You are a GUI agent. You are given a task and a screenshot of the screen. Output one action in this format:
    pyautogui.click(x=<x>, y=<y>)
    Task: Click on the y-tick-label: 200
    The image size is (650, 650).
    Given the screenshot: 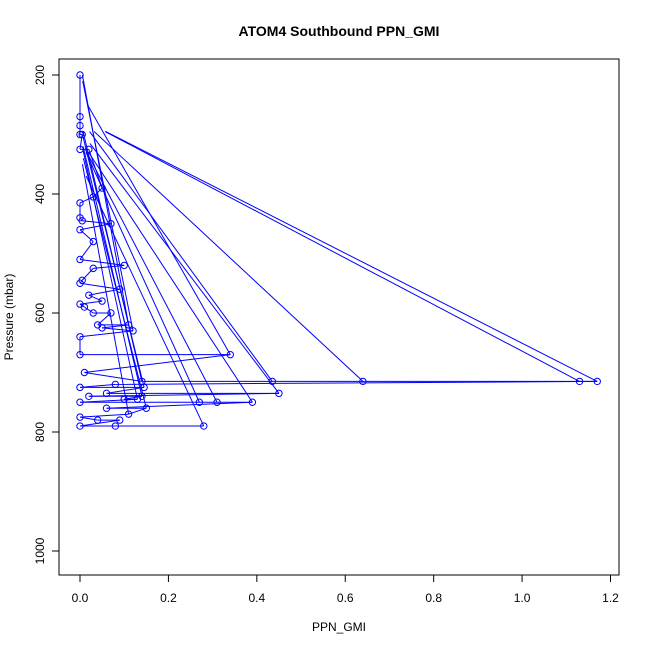 What is the action you would take?
    pyautogui.click(x=40, y=75)
    